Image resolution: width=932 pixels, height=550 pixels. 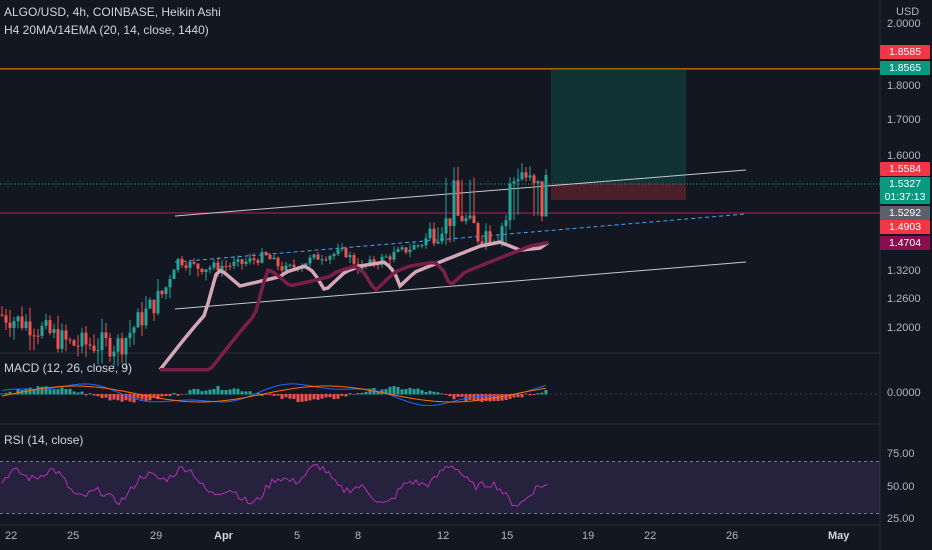 I want to click on macd-pane, so click(x=440, y=395).